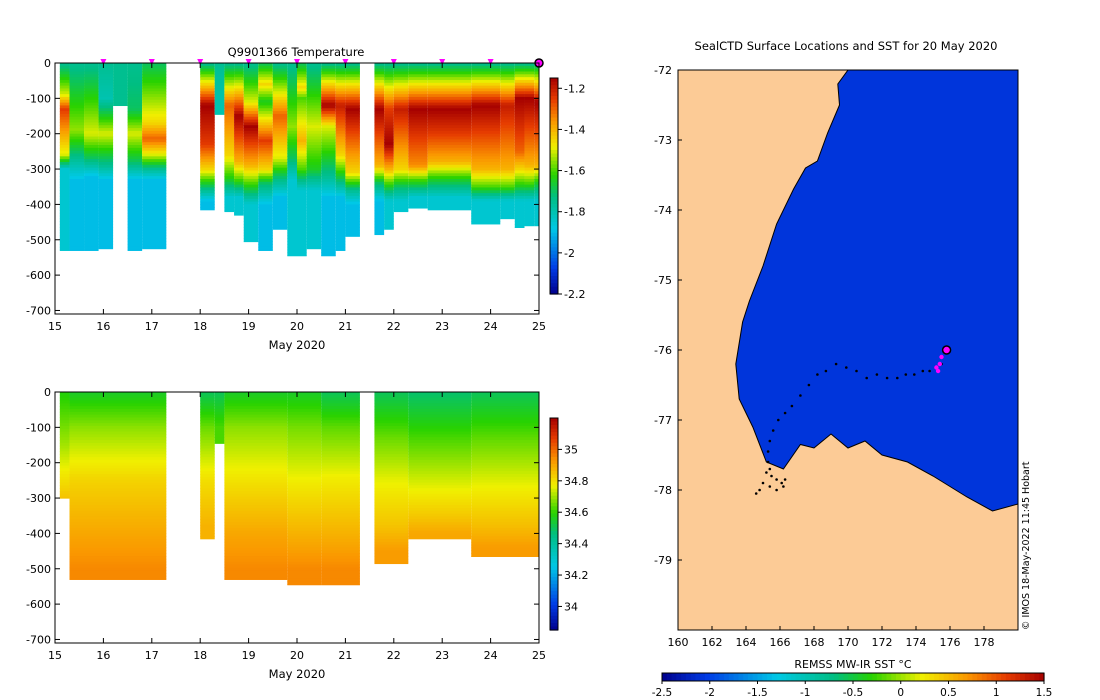  Describe the element at coordinates (207, 137) in the screenshot. I see `temp-profile` at that location.